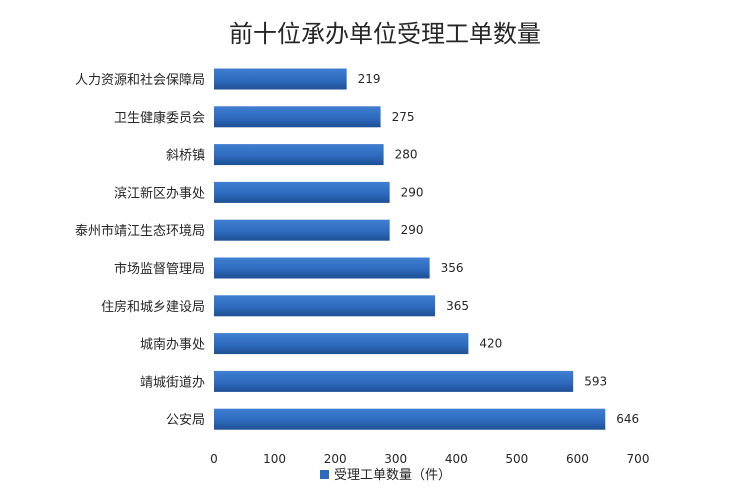  What do you see at coordinates (638, 459) in the screenshot?
I see `x-tick-label: 700` at bounding box center [638, 459].